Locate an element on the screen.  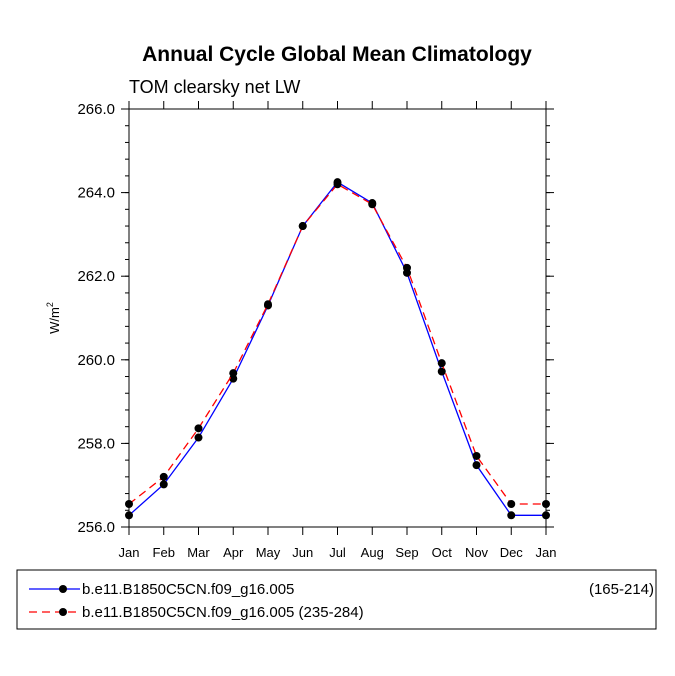
legend-label-2: b.e11.B1850C5CN.f09_g16.005 (235-284) is located at coordinates (223, 612).